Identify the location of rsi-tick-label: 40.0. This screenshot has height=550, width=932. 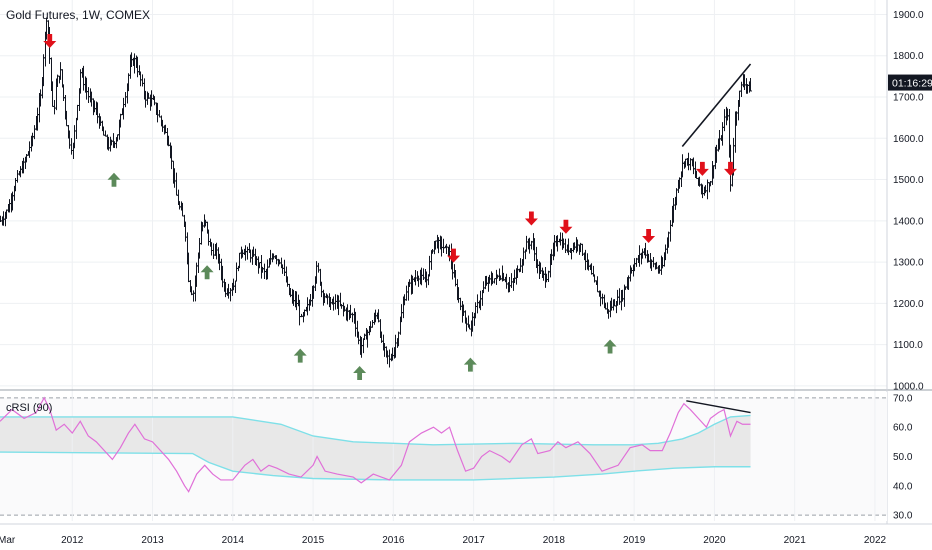
(903, 486).